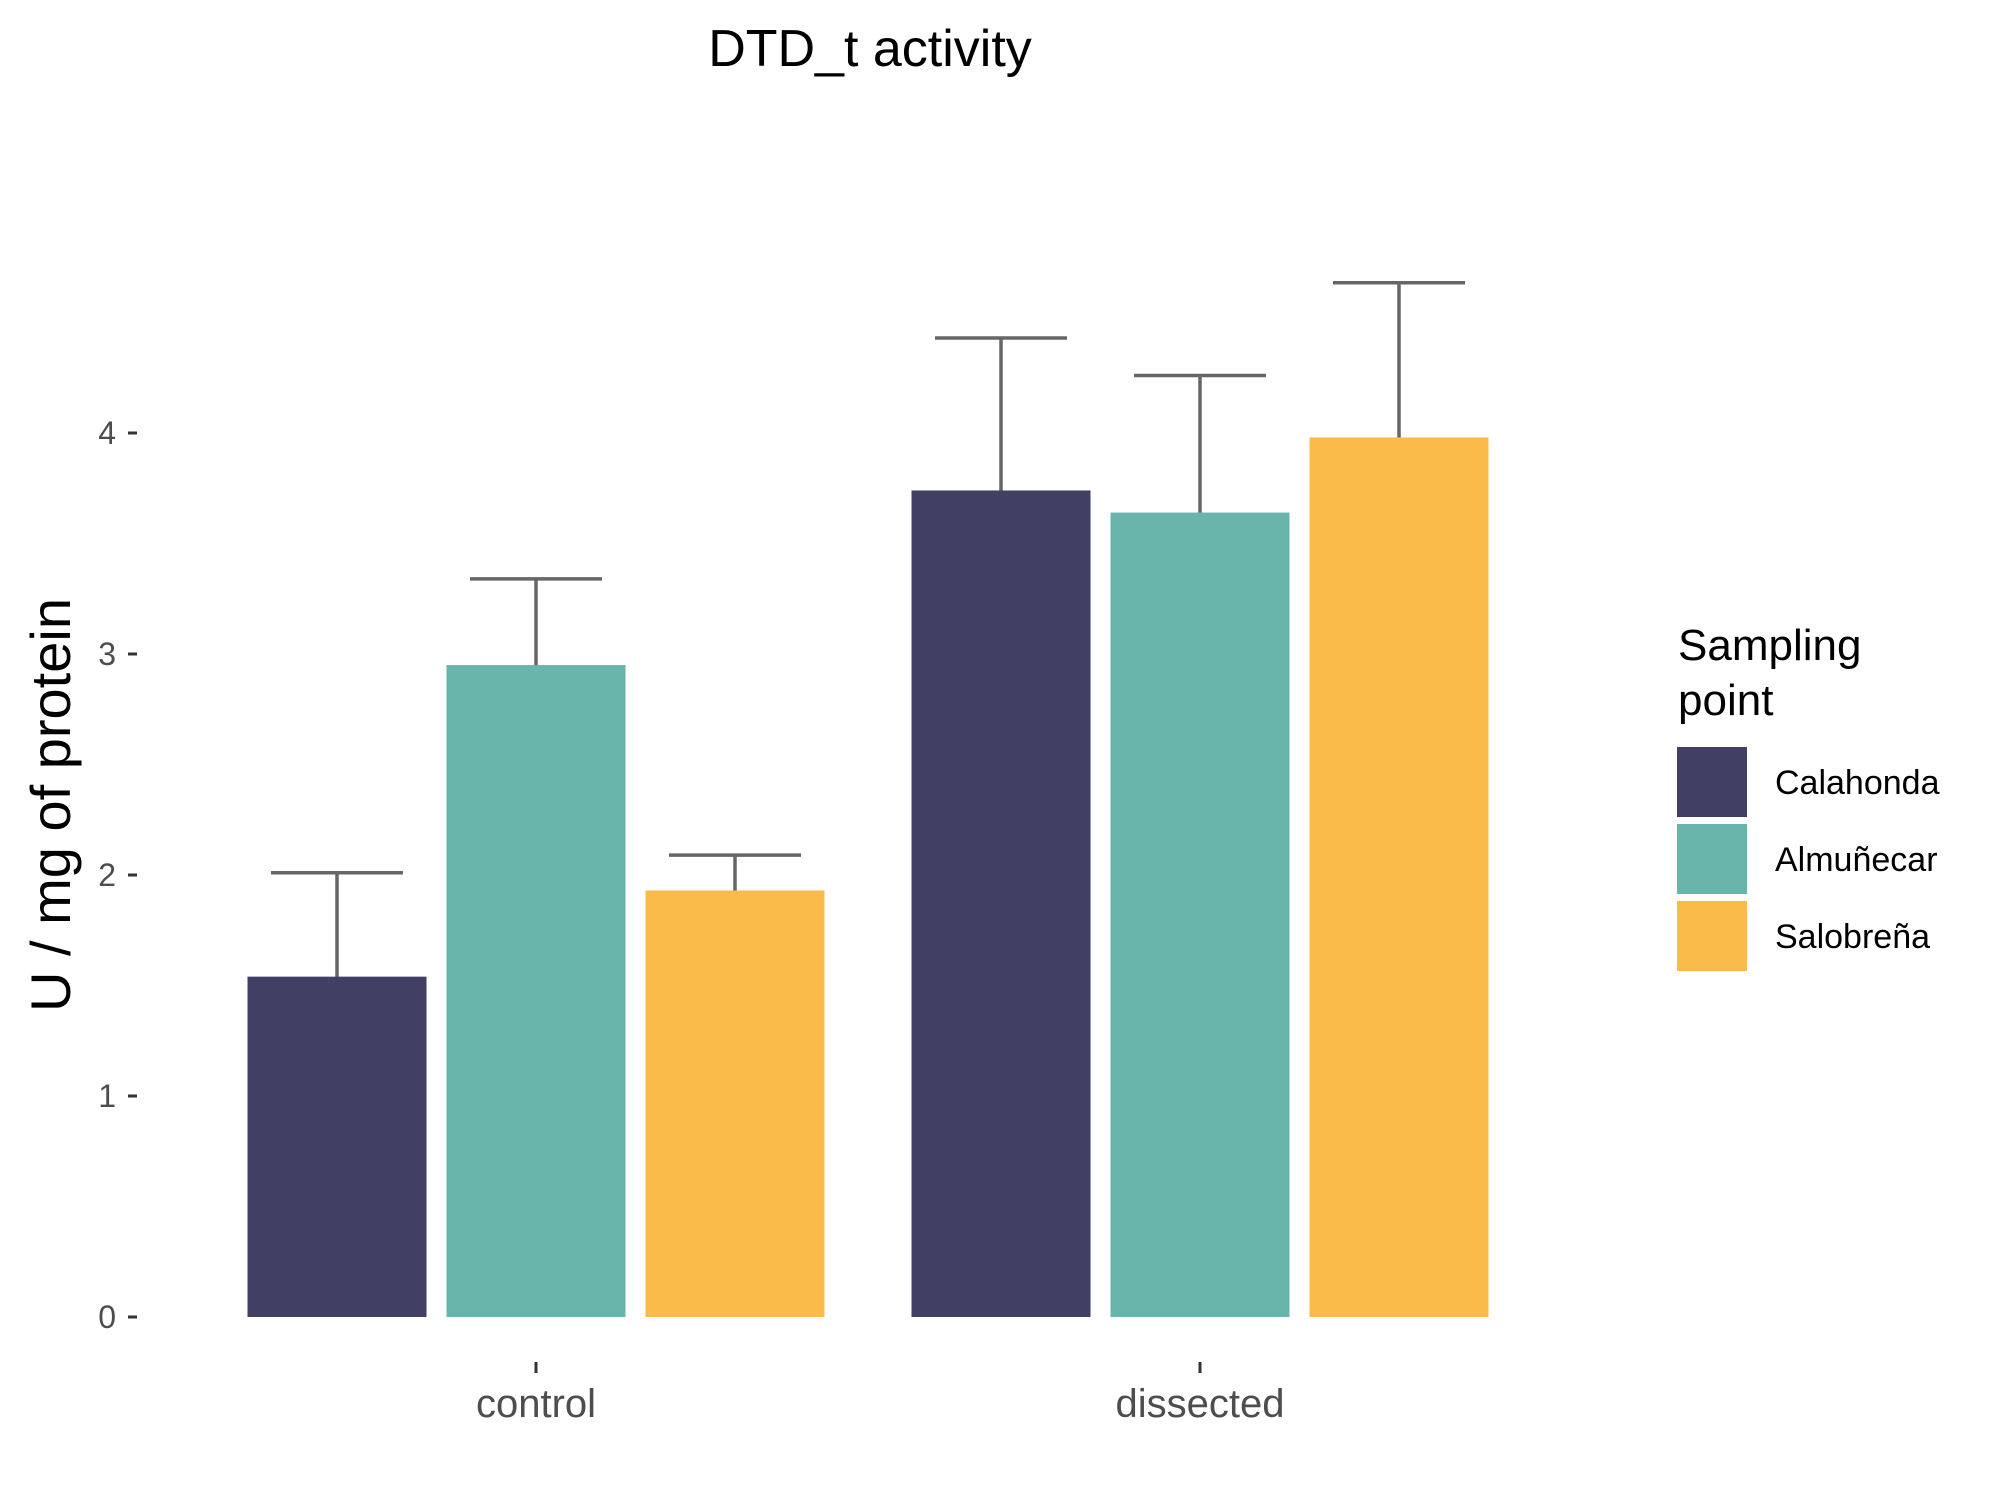  I want to click on chart-title: DTD_t activity, so click(870, 49).